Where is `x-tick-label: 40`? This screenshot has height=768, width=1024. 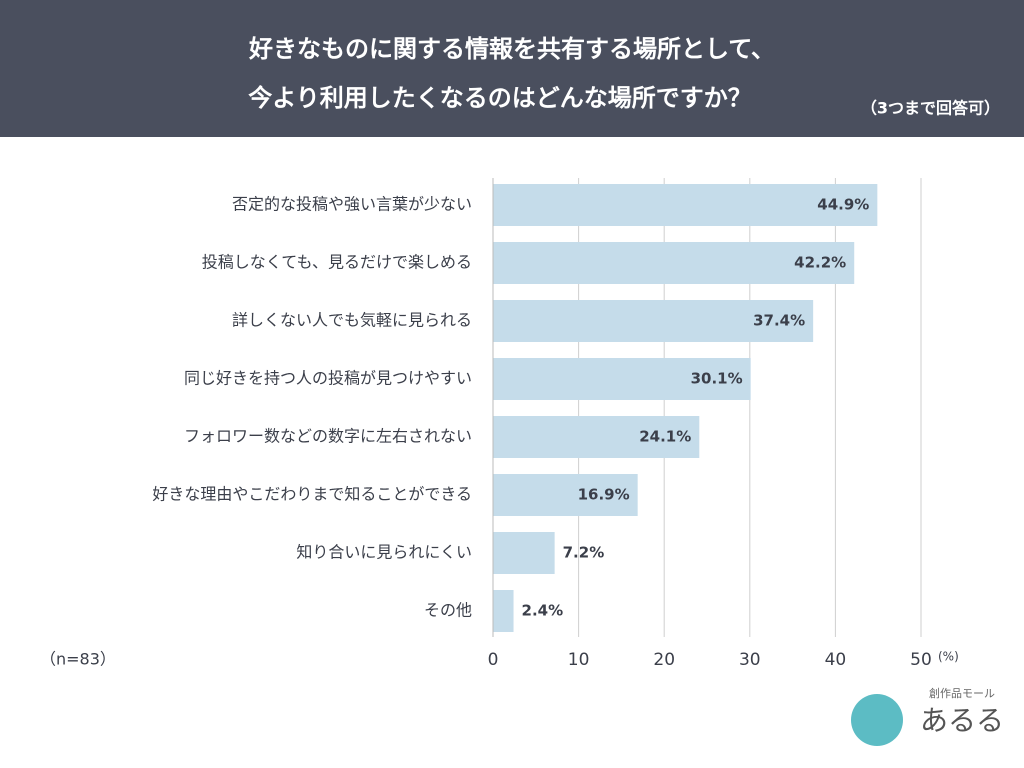
x-tick-label: 40 is located at coordinates (836, 660).